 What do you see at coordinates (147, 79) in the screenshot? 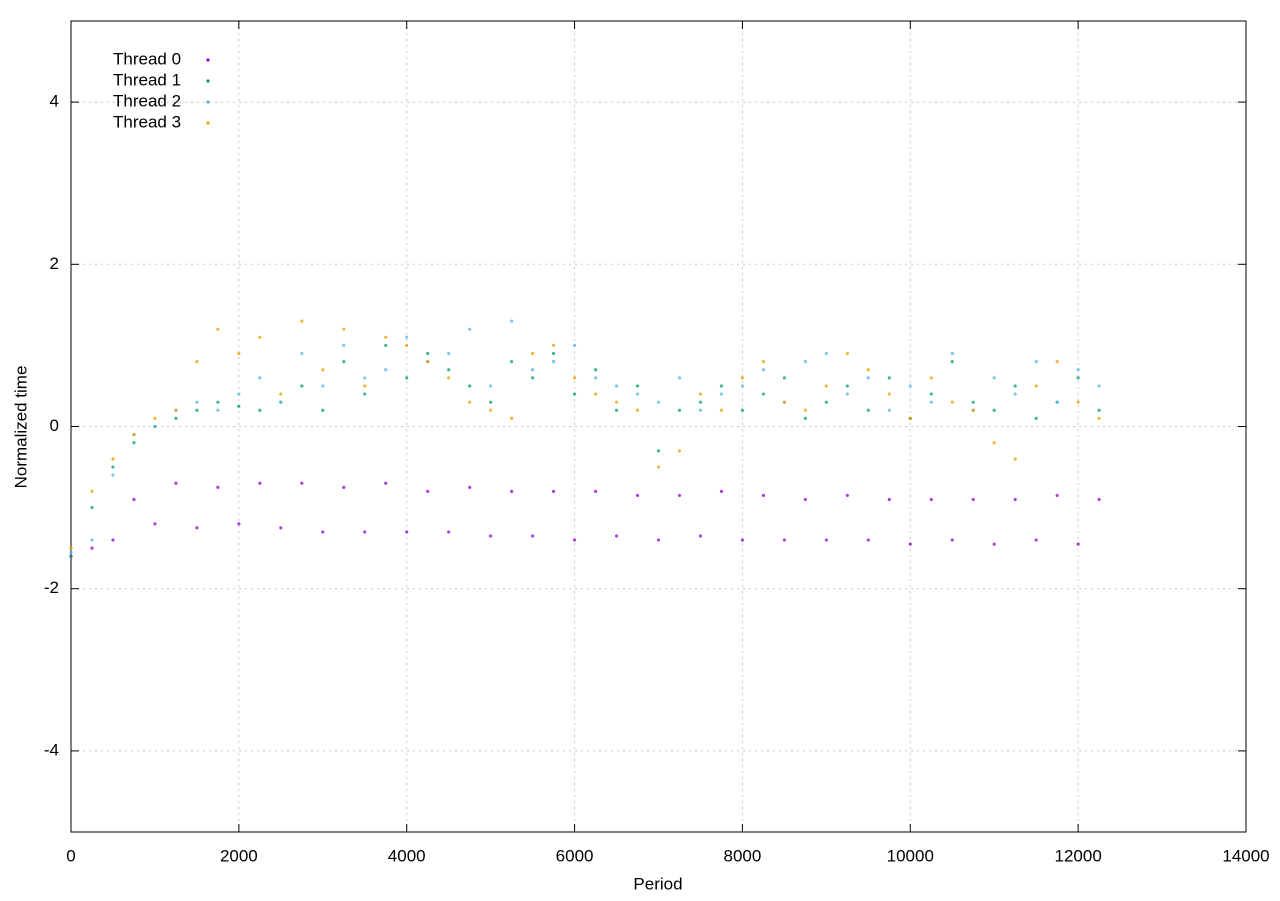
I see `legend-label: Thread 1` at bounding box center [147, 79].